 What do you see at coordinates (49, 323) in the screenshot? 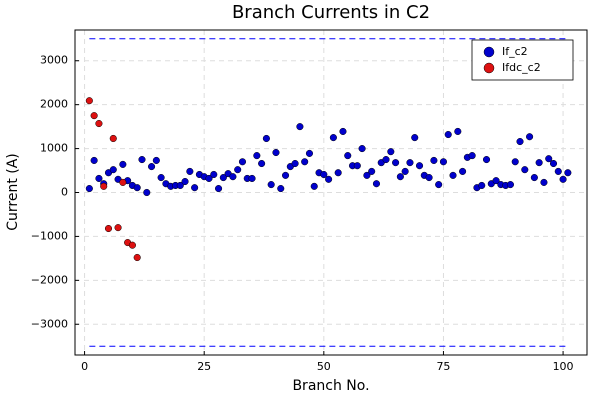
I see `y-tick-label: −3000` at bounding box center [49, 323].